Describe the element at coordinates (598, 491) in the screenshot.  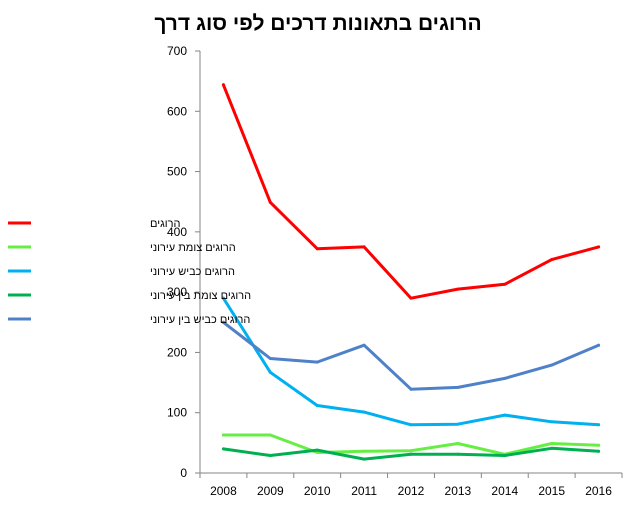
I see `x-tick-label: 2016` at that location.